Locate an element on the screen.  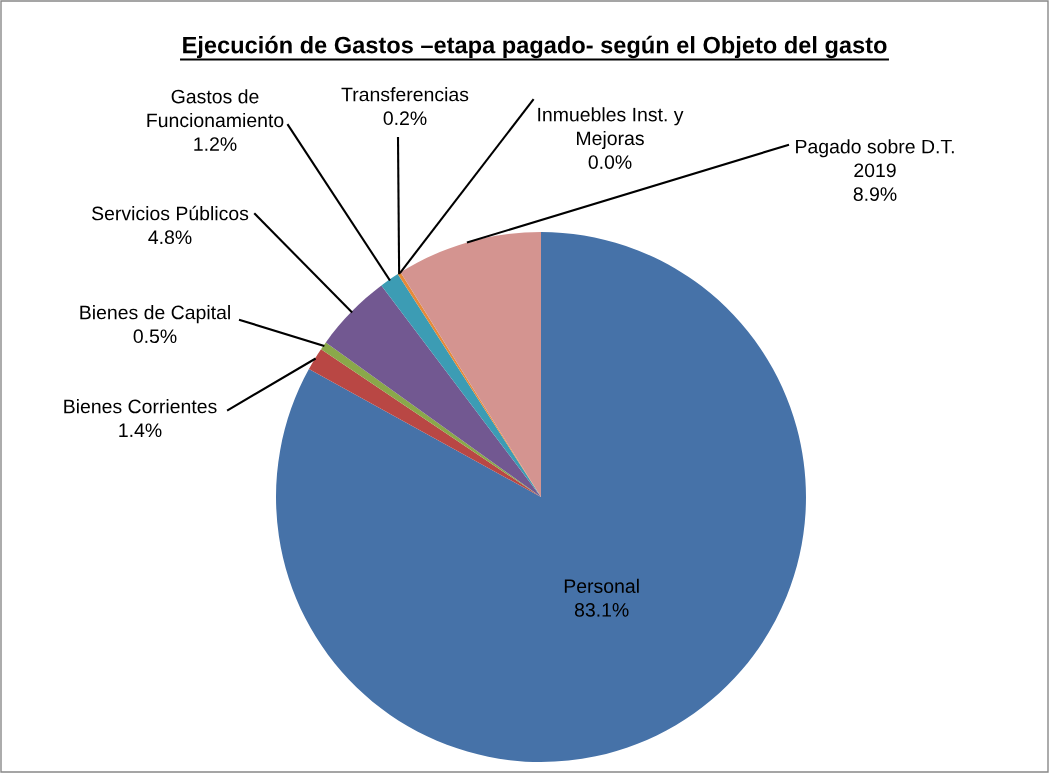
slice-label: Gastos de Funcionamiento is located at coordinates (215, 108).